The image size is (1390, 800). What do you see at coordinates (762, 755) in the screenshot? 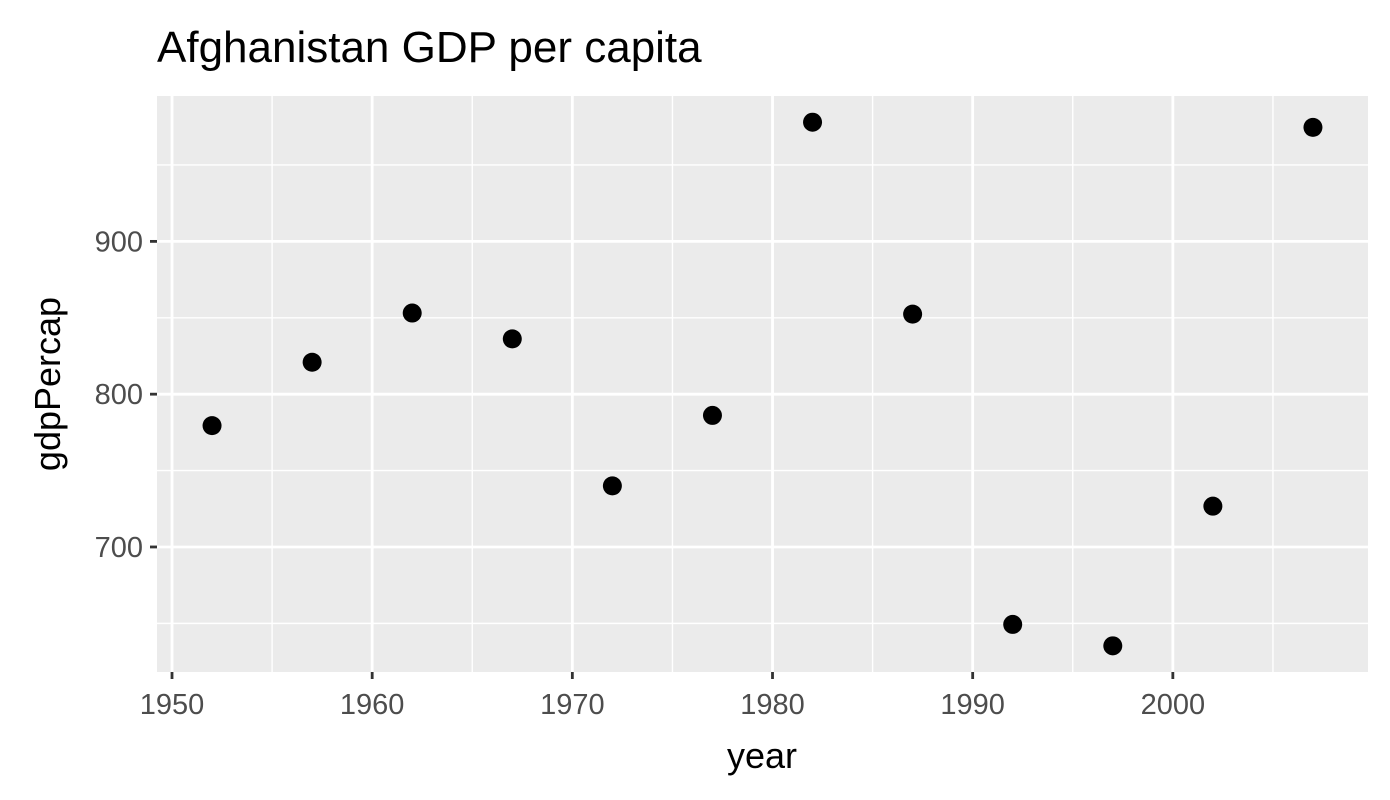
I see `x-axis-title: year` at bounding box center [762, 755].